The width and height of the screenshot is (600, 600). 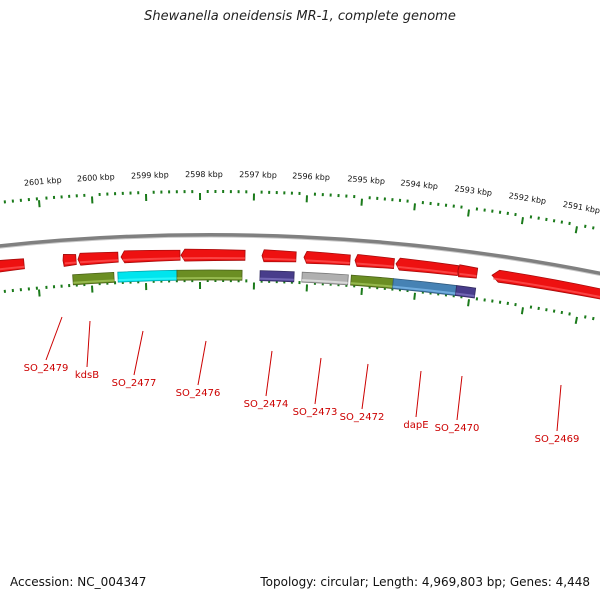 I want to click on gene-callout: SO_2472, so click(x=362, y=393).